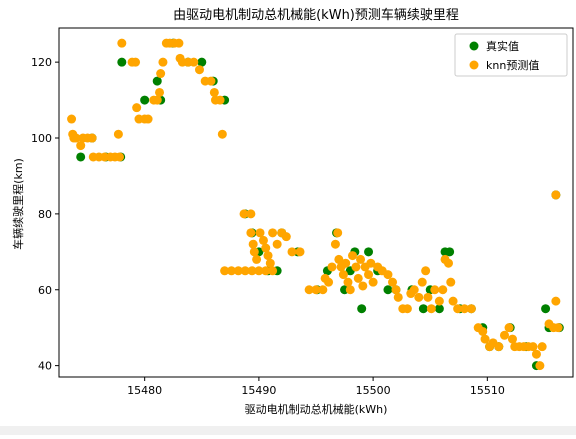 The width and height of the screenshot is (576, 439). I want to click on legend: 真实值 knn预测值, so click(511, 55).